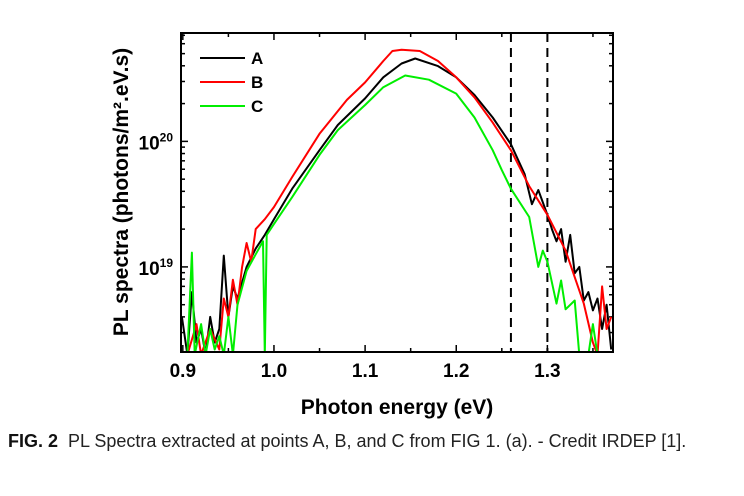 The image size is (744, 496). What do you see at coordinates (257, 58) in the screenshot?
I see `legend-label-a: A` at bounding box center [257, 58].